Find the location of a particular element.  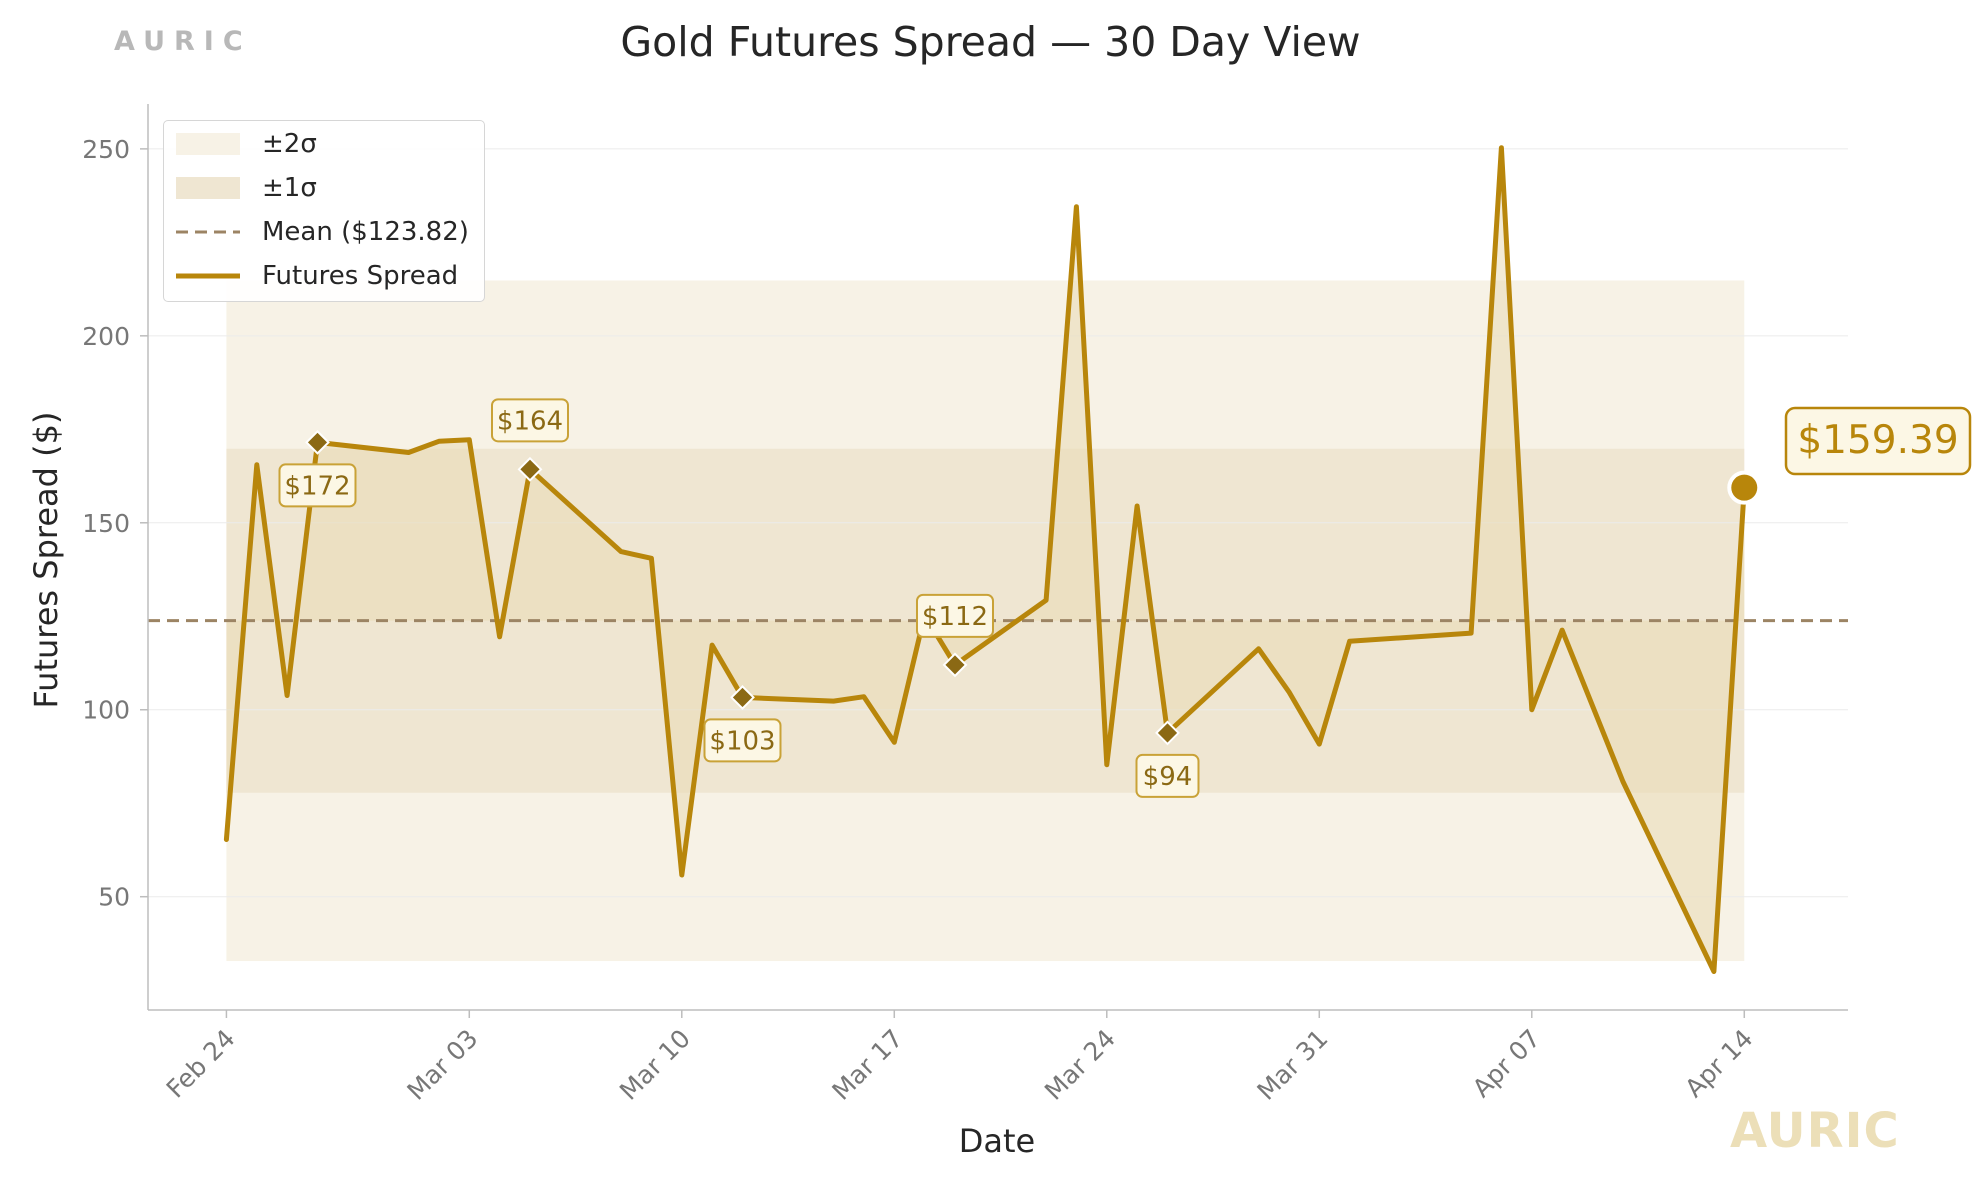

brand-watermark-top: AURIC is located at coordinates (183, 41).